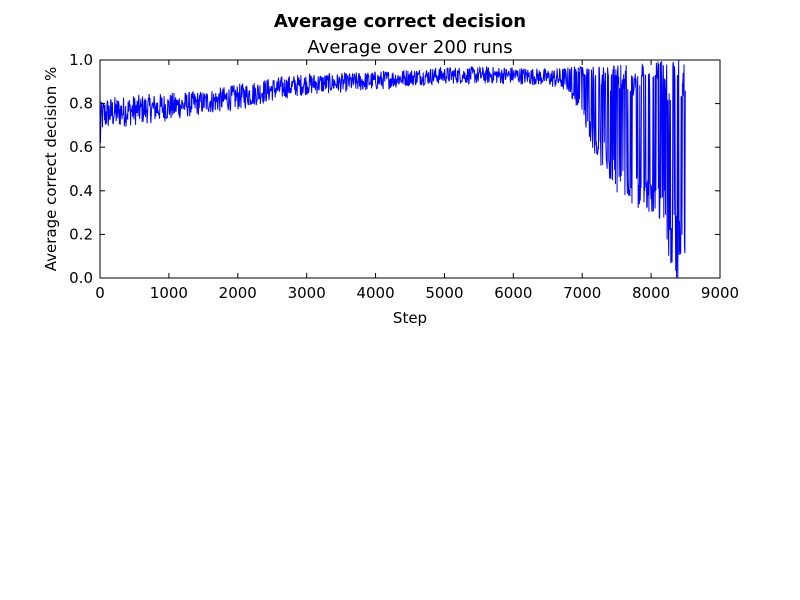 The height and width of the screenshot is (600, 800). Describe the element at coordinates (81, 278) in the screenshot. I see `y-tick-label: 0.0` at that location.